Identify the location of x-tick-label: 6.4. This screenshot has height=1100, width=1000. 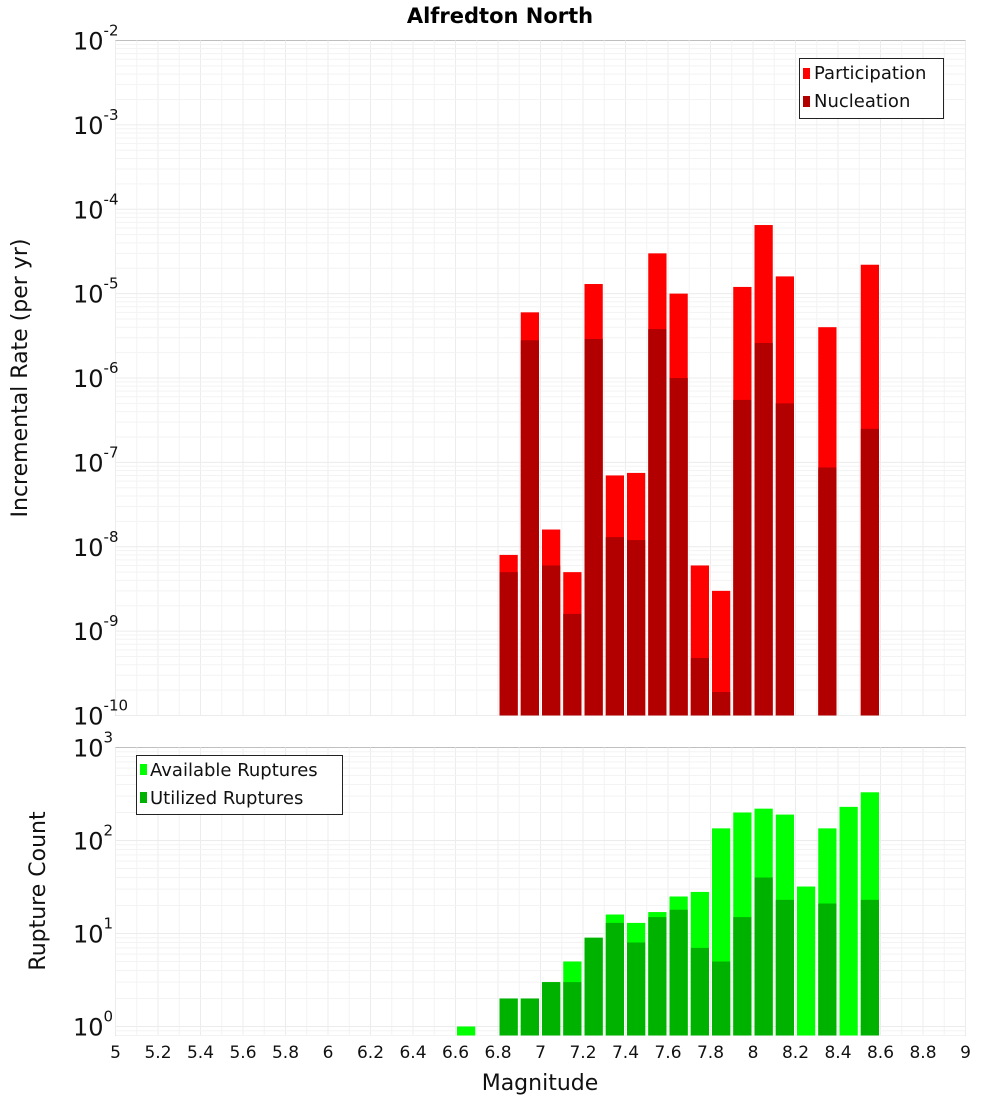
(412, 1053).